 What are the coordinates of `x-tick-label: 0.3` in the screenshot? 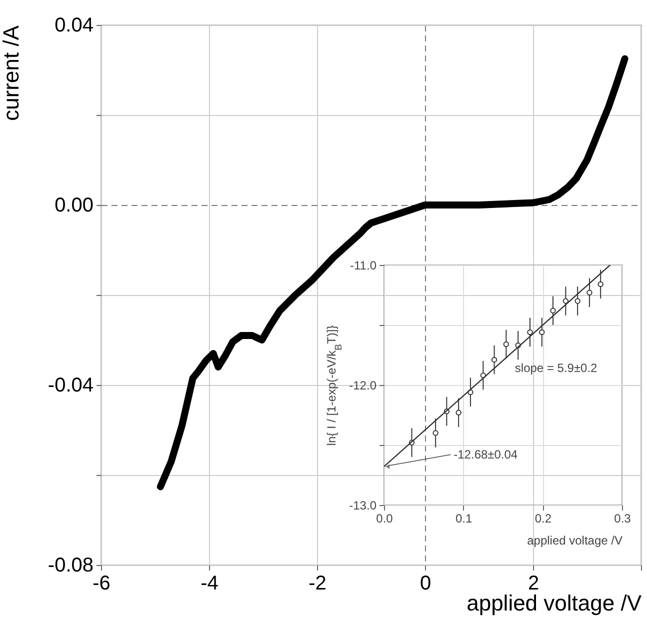 It's located at (623, 519).